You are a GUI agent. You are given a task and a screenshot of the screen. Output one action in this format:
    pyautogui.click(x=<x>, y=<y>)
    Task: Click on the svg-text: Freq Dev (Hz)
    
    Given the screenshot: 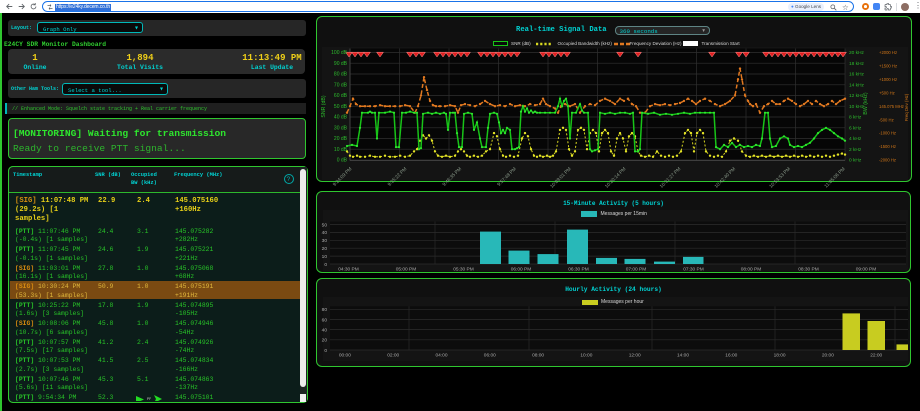 What is the action you would take?
    pyautogui.click(x=906, y=107)
    